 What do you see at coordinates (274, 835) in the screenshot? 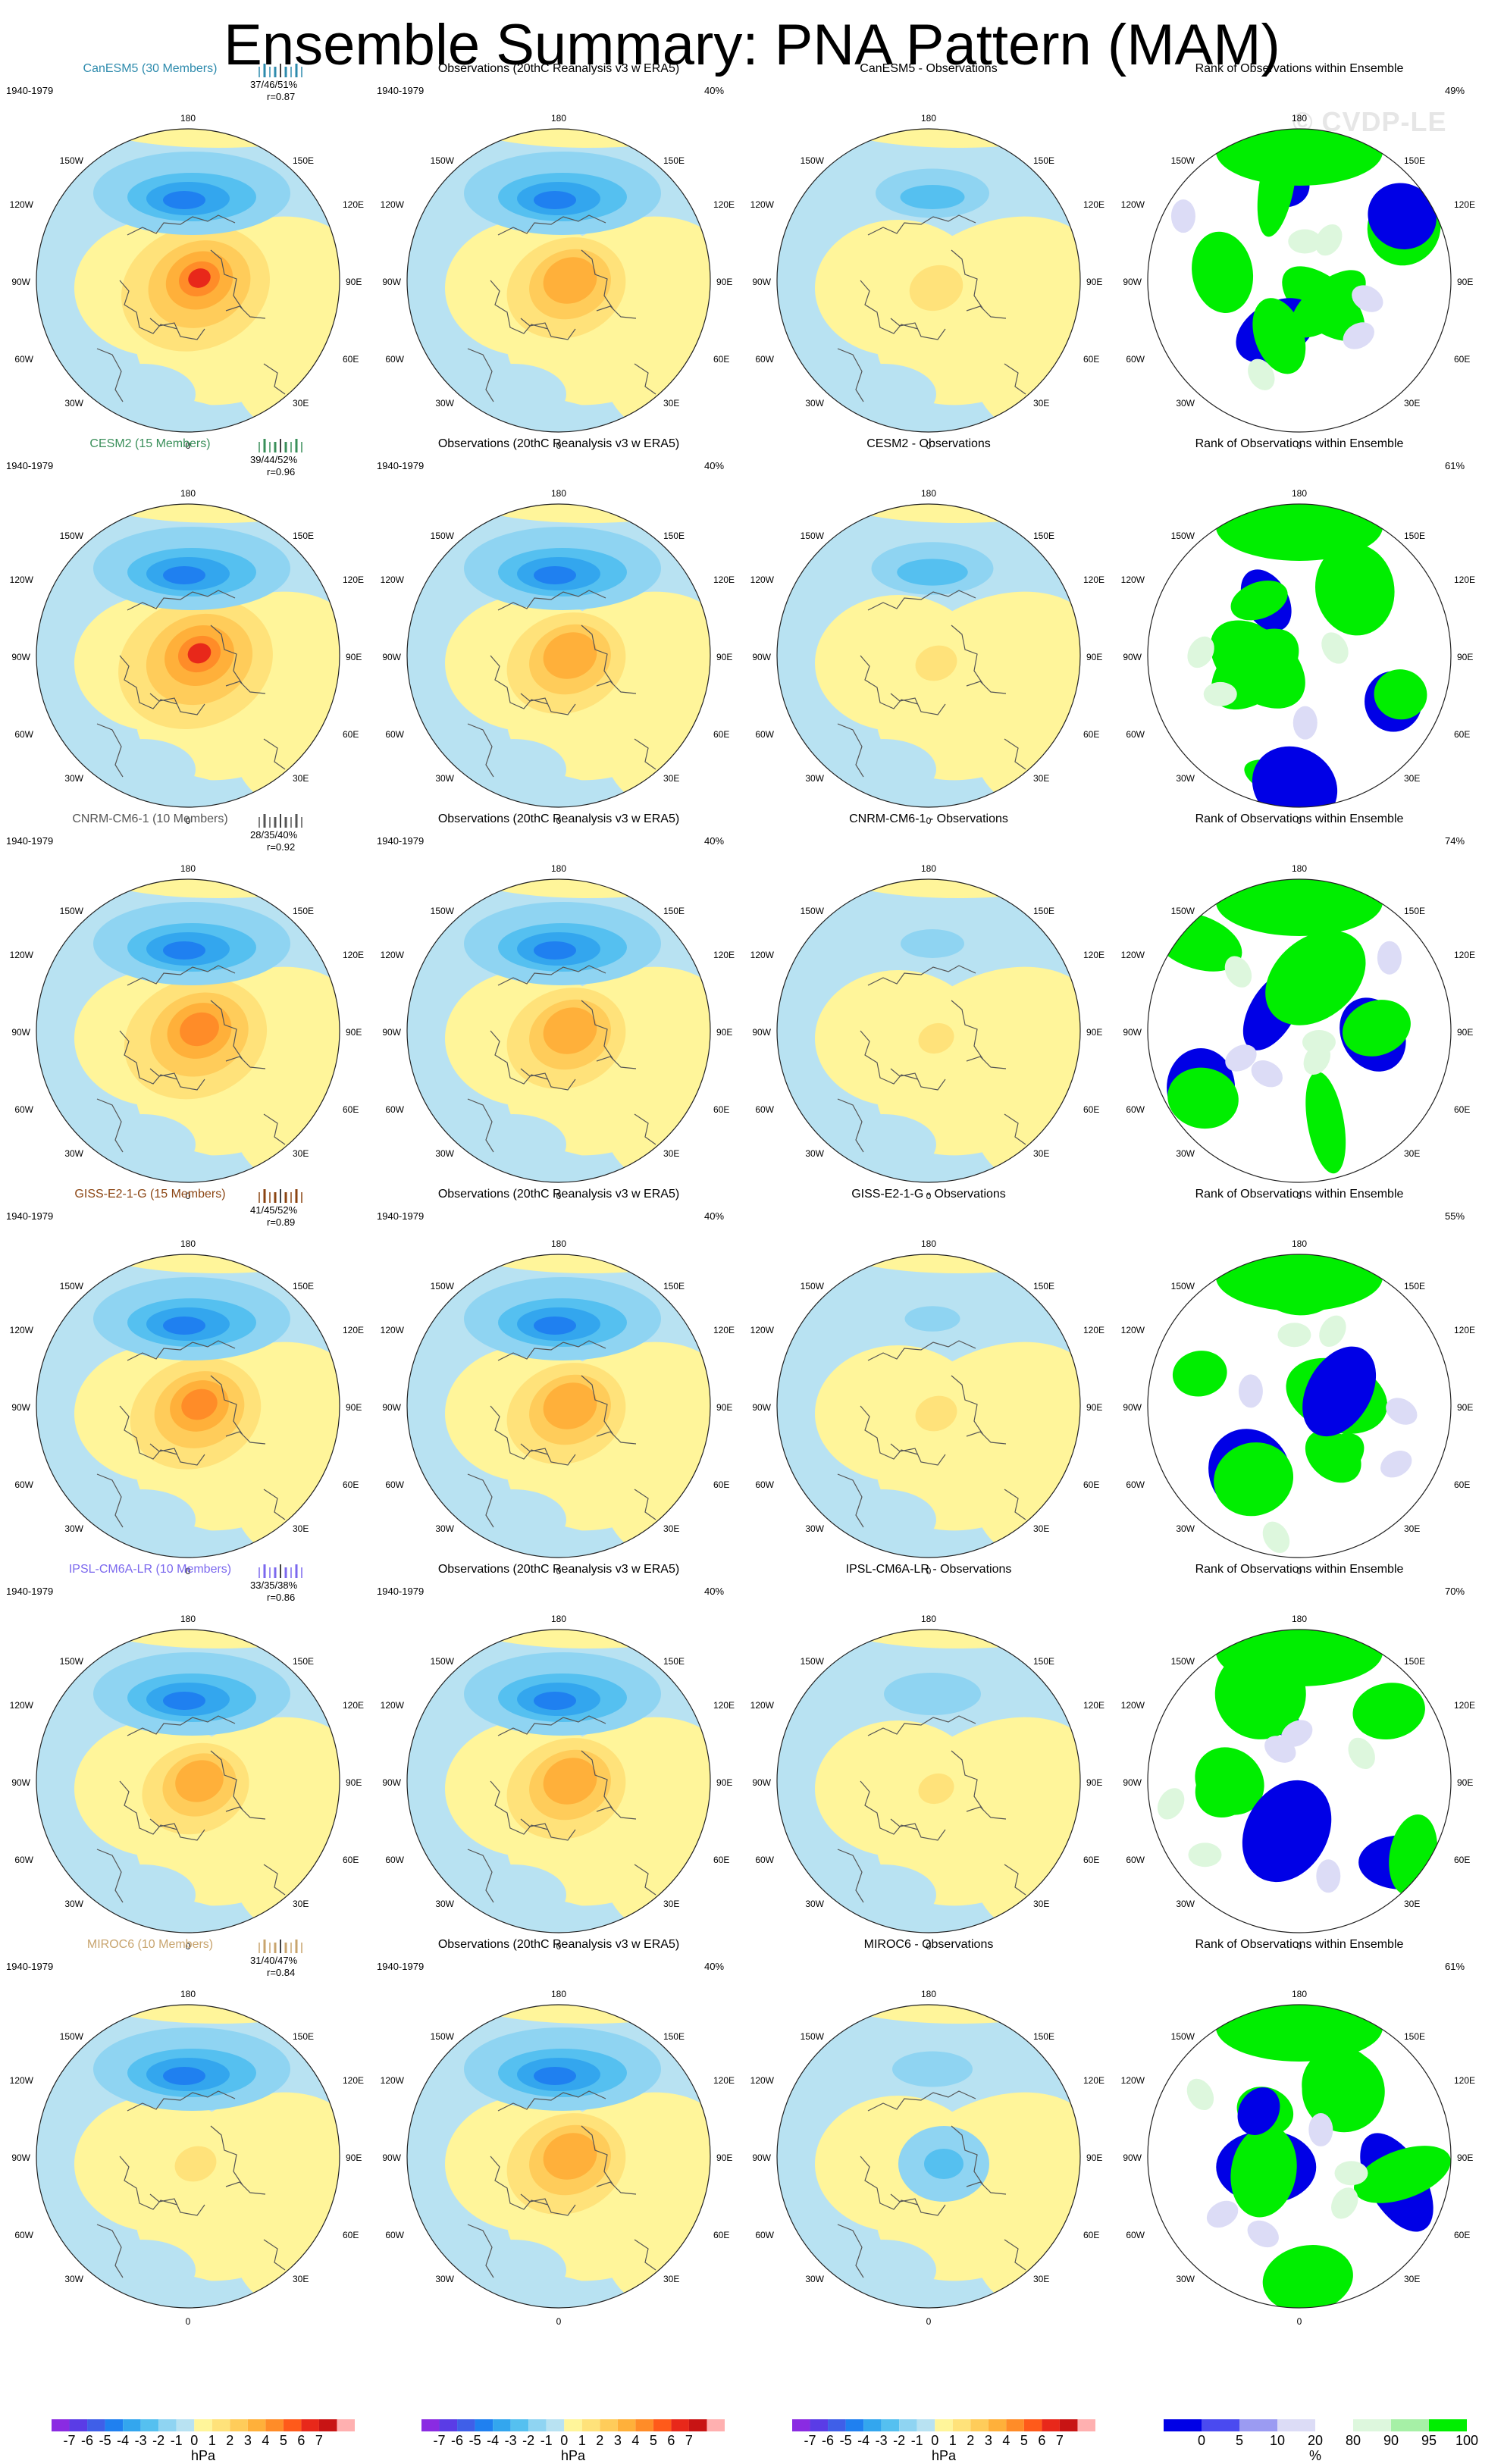
I see `ensemble-stat: 28/35/40%` at bounding box center [274, 835].